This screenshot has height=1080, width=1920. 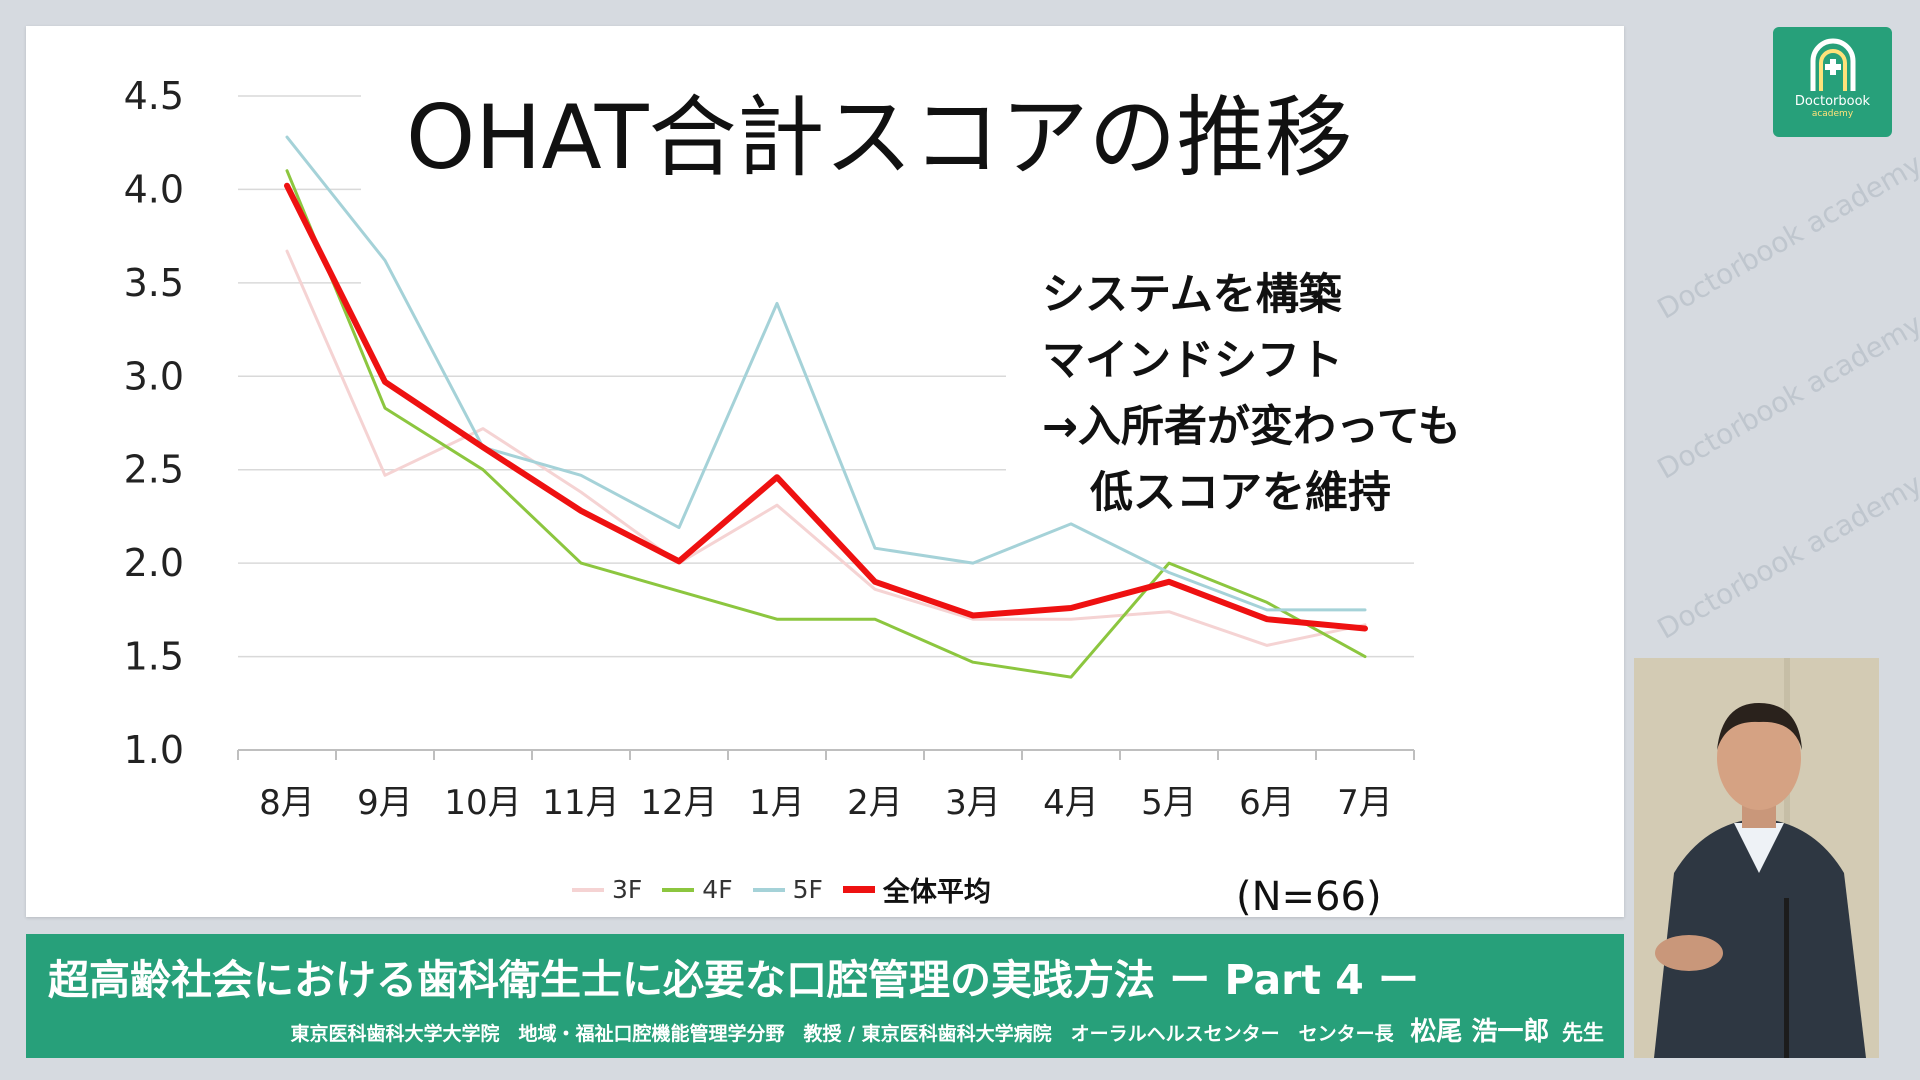 I want to click on slide-notes: システムを構築 マインドシフト →入所者が変わっても 低スコアを維持, so click(x=1322, y=394).